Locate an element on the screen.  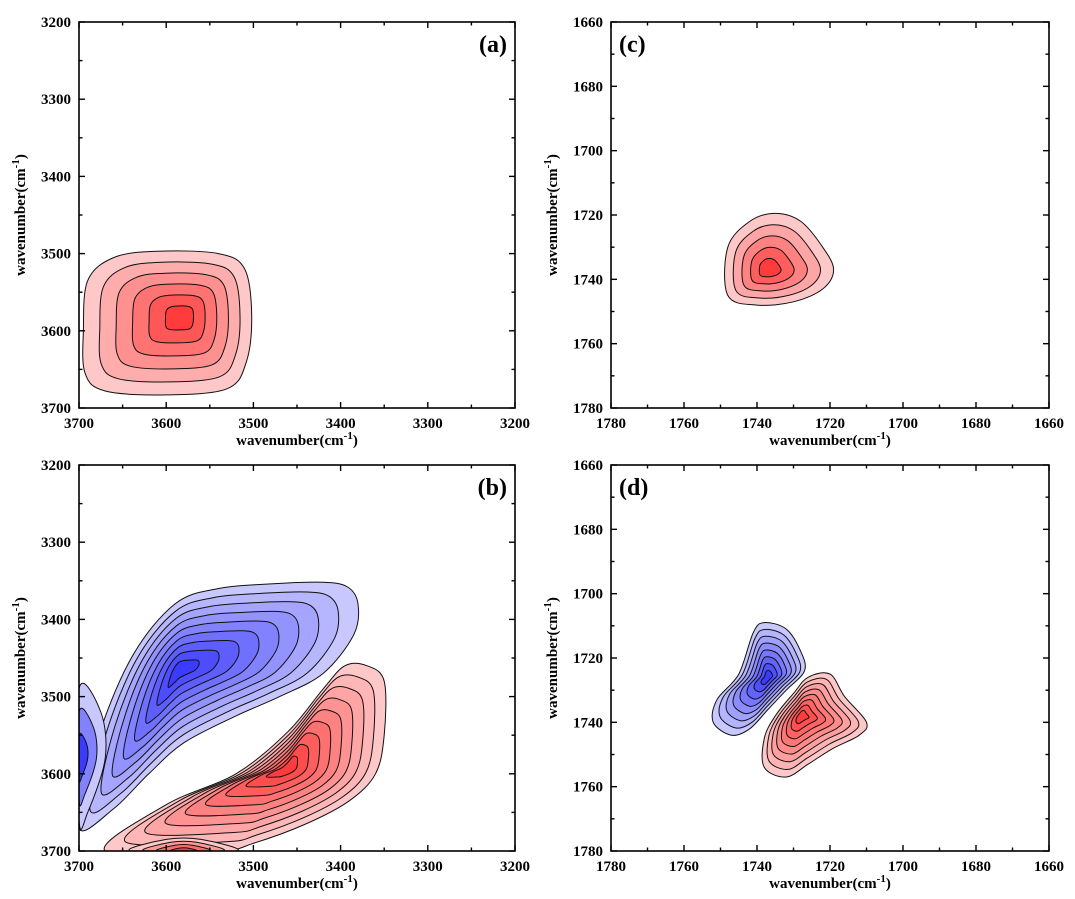
panel-label: (b) is located at coordinates (492, 488).